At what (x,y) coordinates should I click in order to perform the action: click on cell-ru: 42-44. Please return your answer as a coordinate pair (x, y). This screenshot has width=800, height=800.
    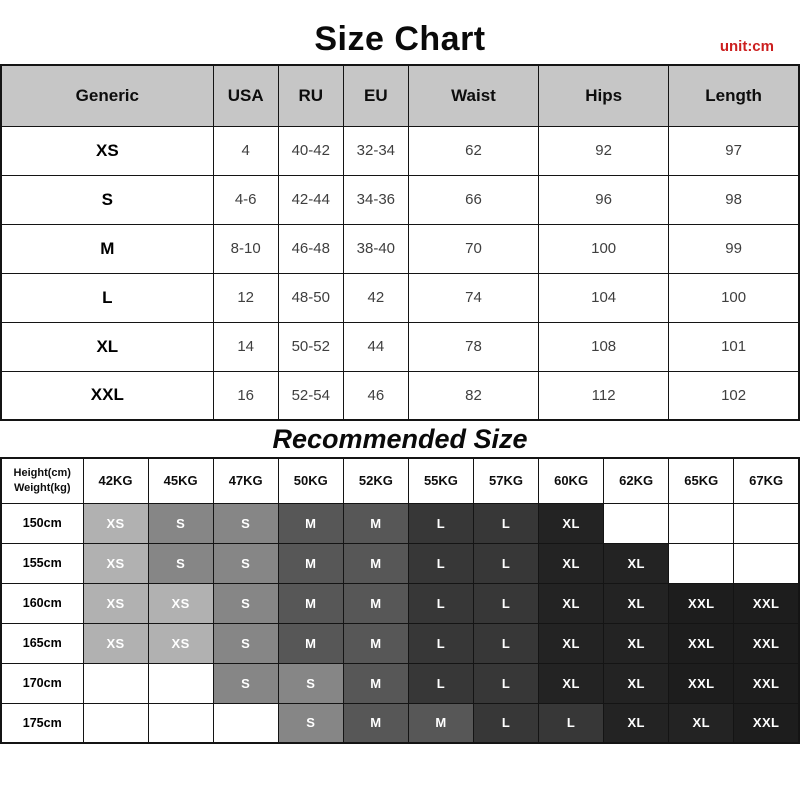
    Looking at the image, I should click on (310, 199).